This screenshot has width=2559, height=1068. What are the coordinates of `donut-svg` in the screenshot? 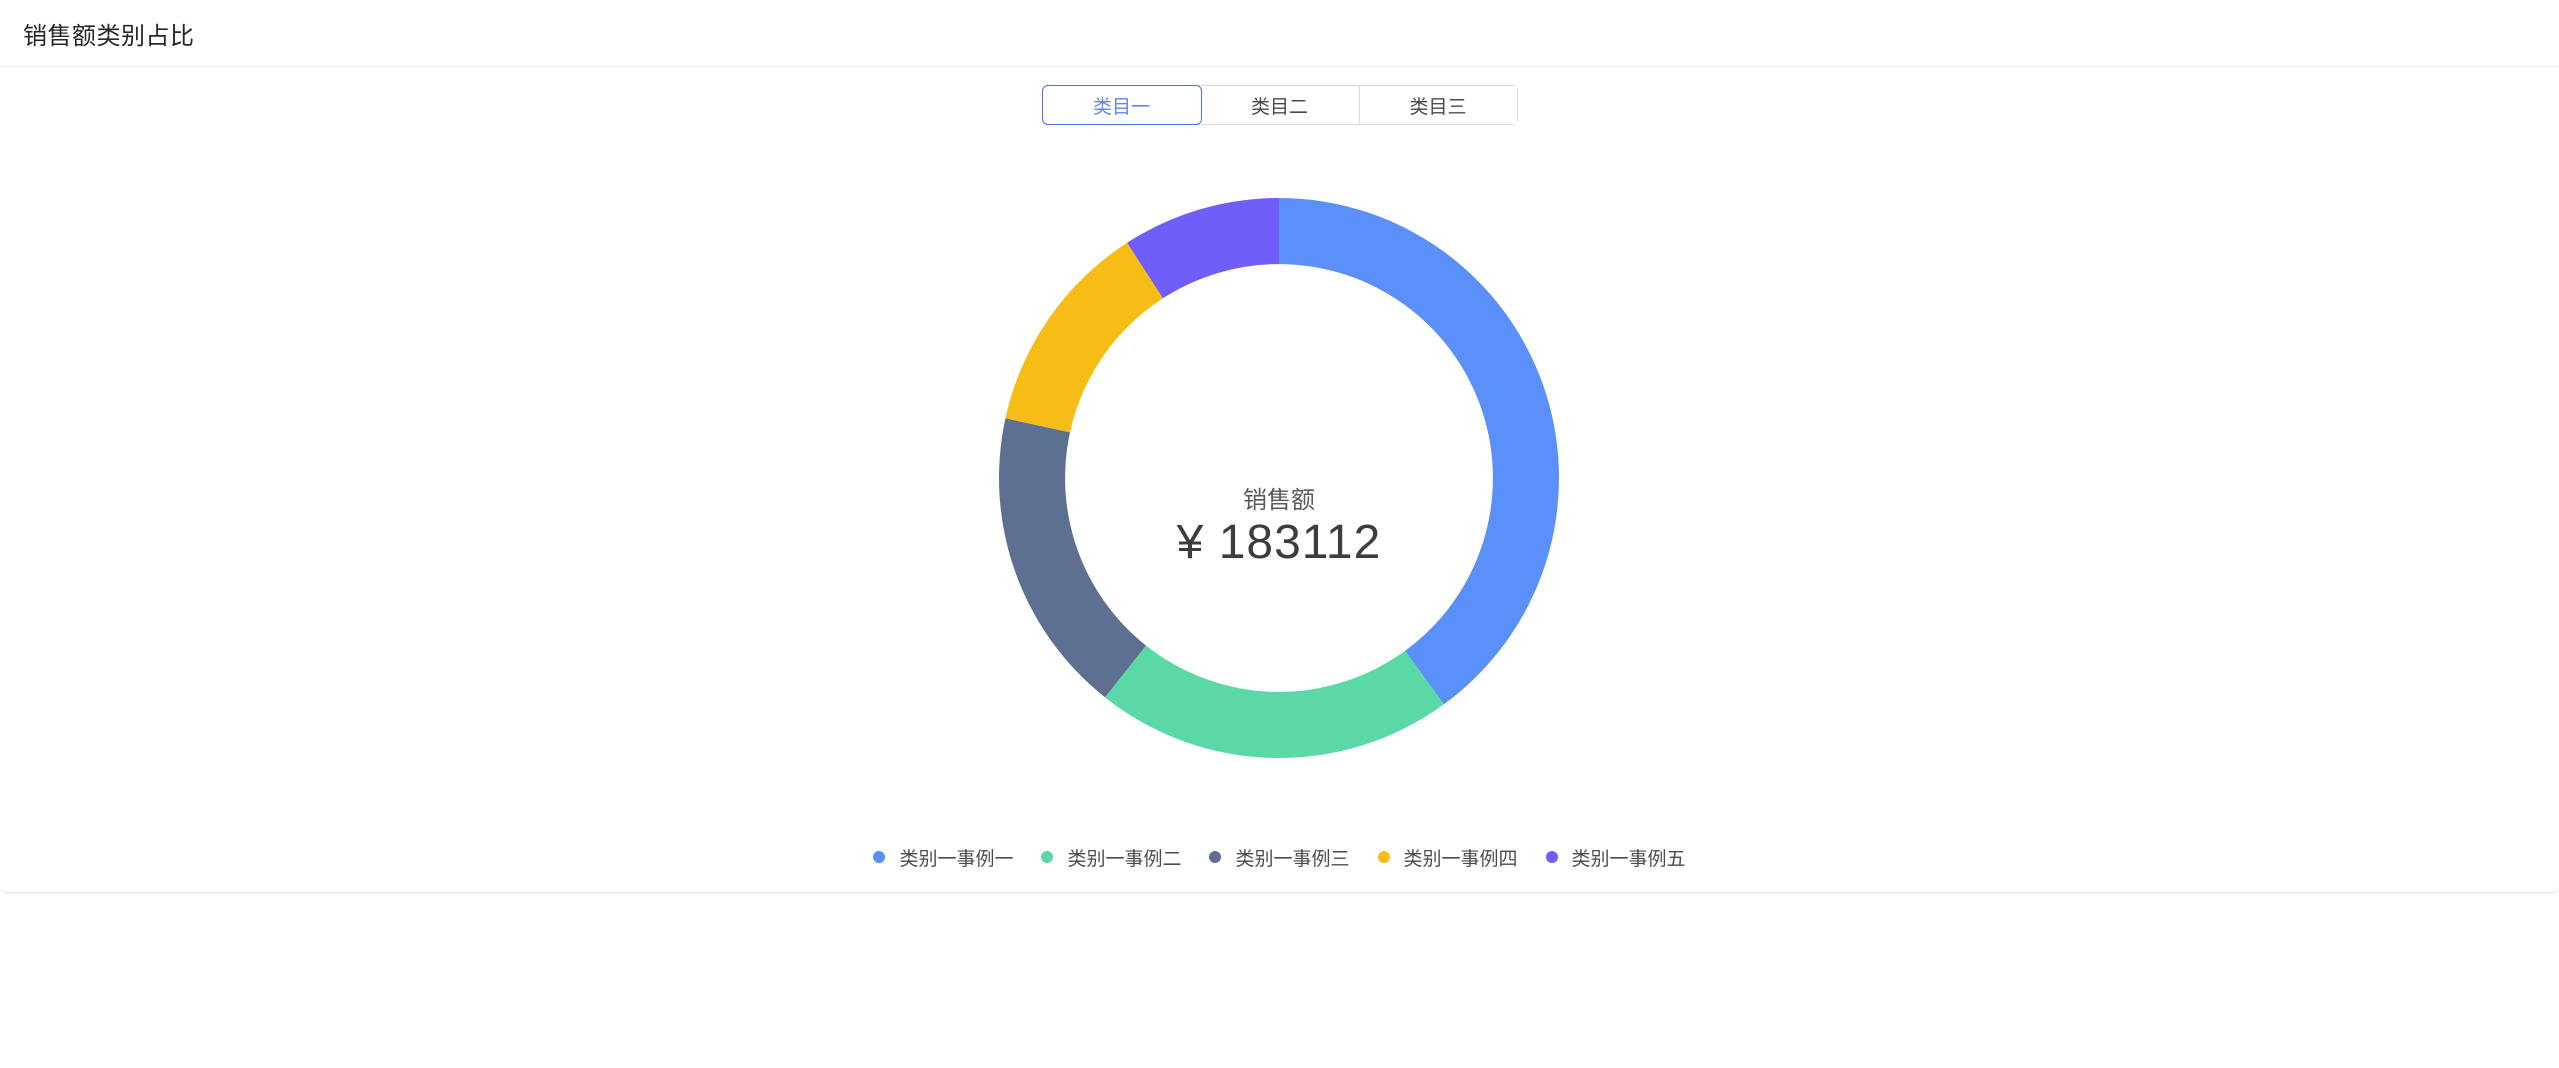 It's located at (1279, 478).